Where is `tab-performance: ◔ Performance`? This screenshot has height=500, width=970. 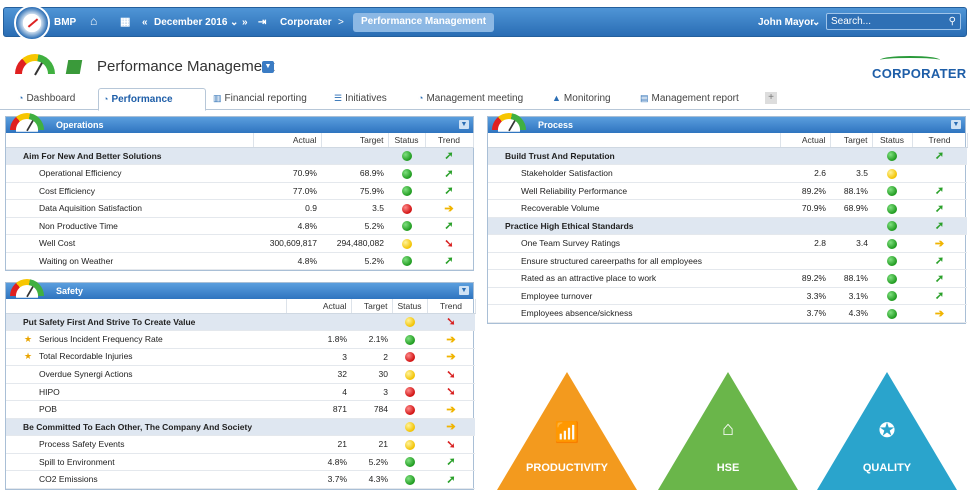
tab-performance: ◔ Performance is located at coordinates (152, 99).